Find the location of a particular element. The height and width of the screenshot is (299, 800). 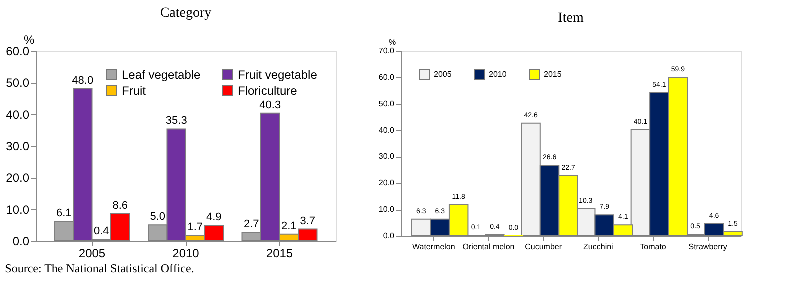

data-label: 35.3 is located at coordinates (177, 121).